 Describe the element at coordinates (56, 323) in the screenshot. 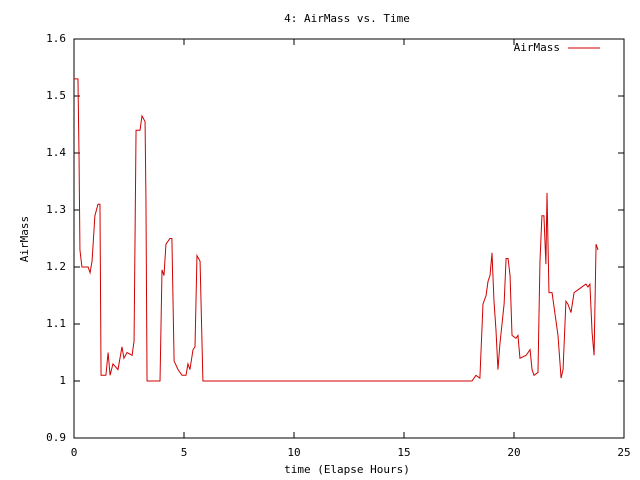

I see `y-tick-label: 1.1` at that location.